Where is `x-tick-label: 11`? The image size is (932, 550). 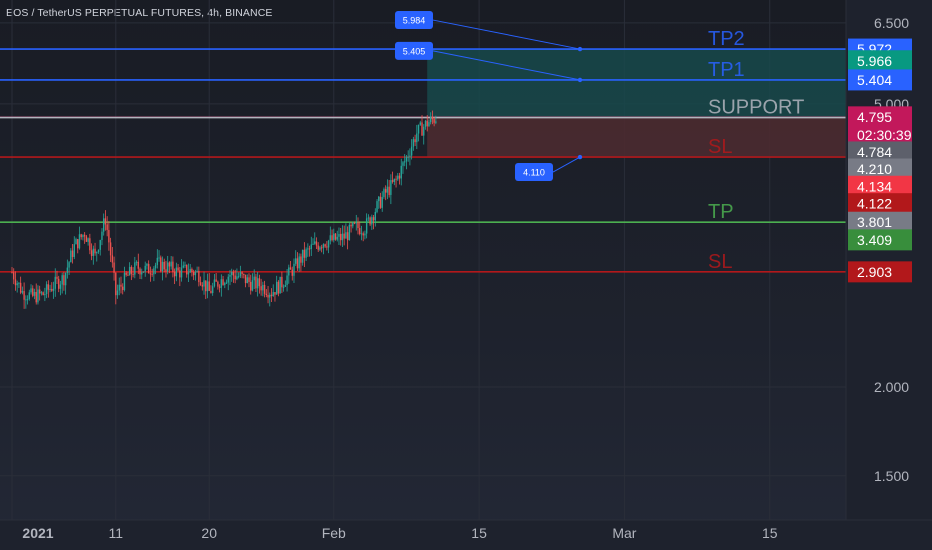
x-tick-label: 11 is located at coordinates (116, 533).